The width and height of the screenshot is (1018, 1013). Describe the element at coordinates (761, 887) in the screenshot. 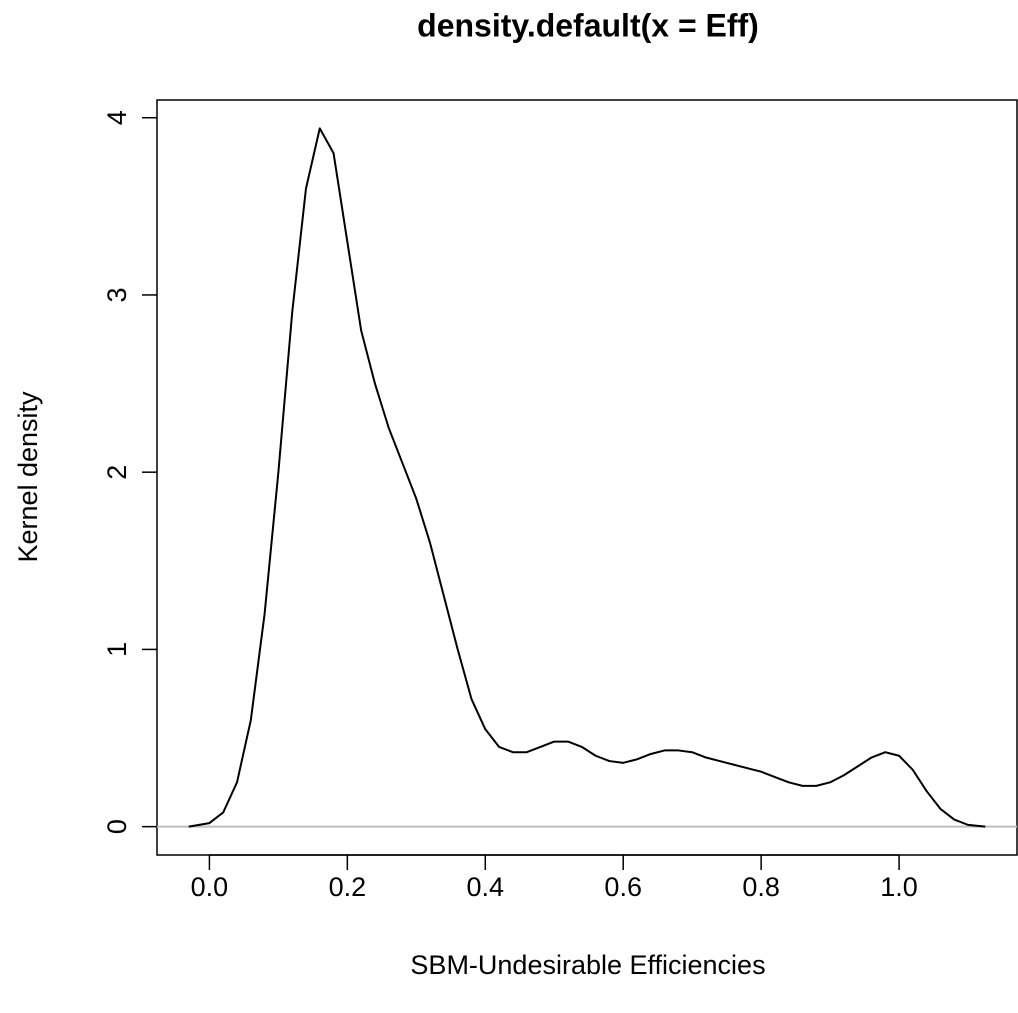

I see `x-tick-label: 0.8` at that location.